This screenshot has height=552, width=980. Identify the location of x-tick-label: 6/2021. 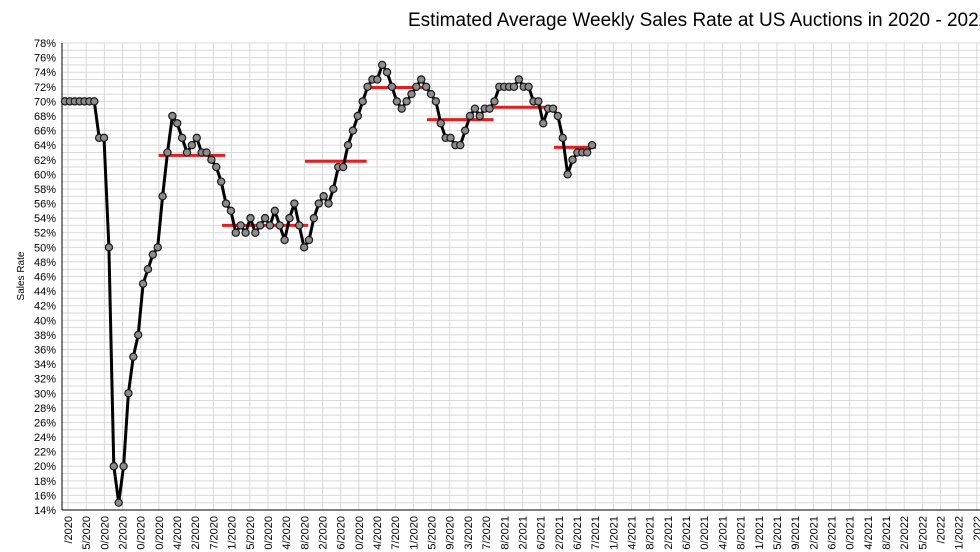
(687, 533).